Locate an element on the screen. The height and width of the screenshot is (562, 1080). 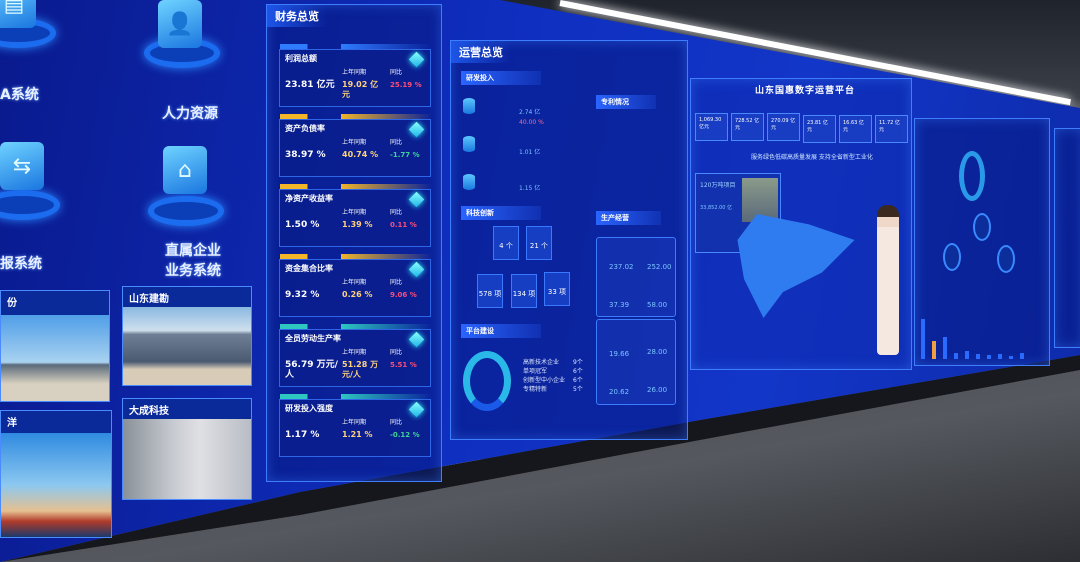
kpi-value: 9.32 % is located at coordinates (302, 295).